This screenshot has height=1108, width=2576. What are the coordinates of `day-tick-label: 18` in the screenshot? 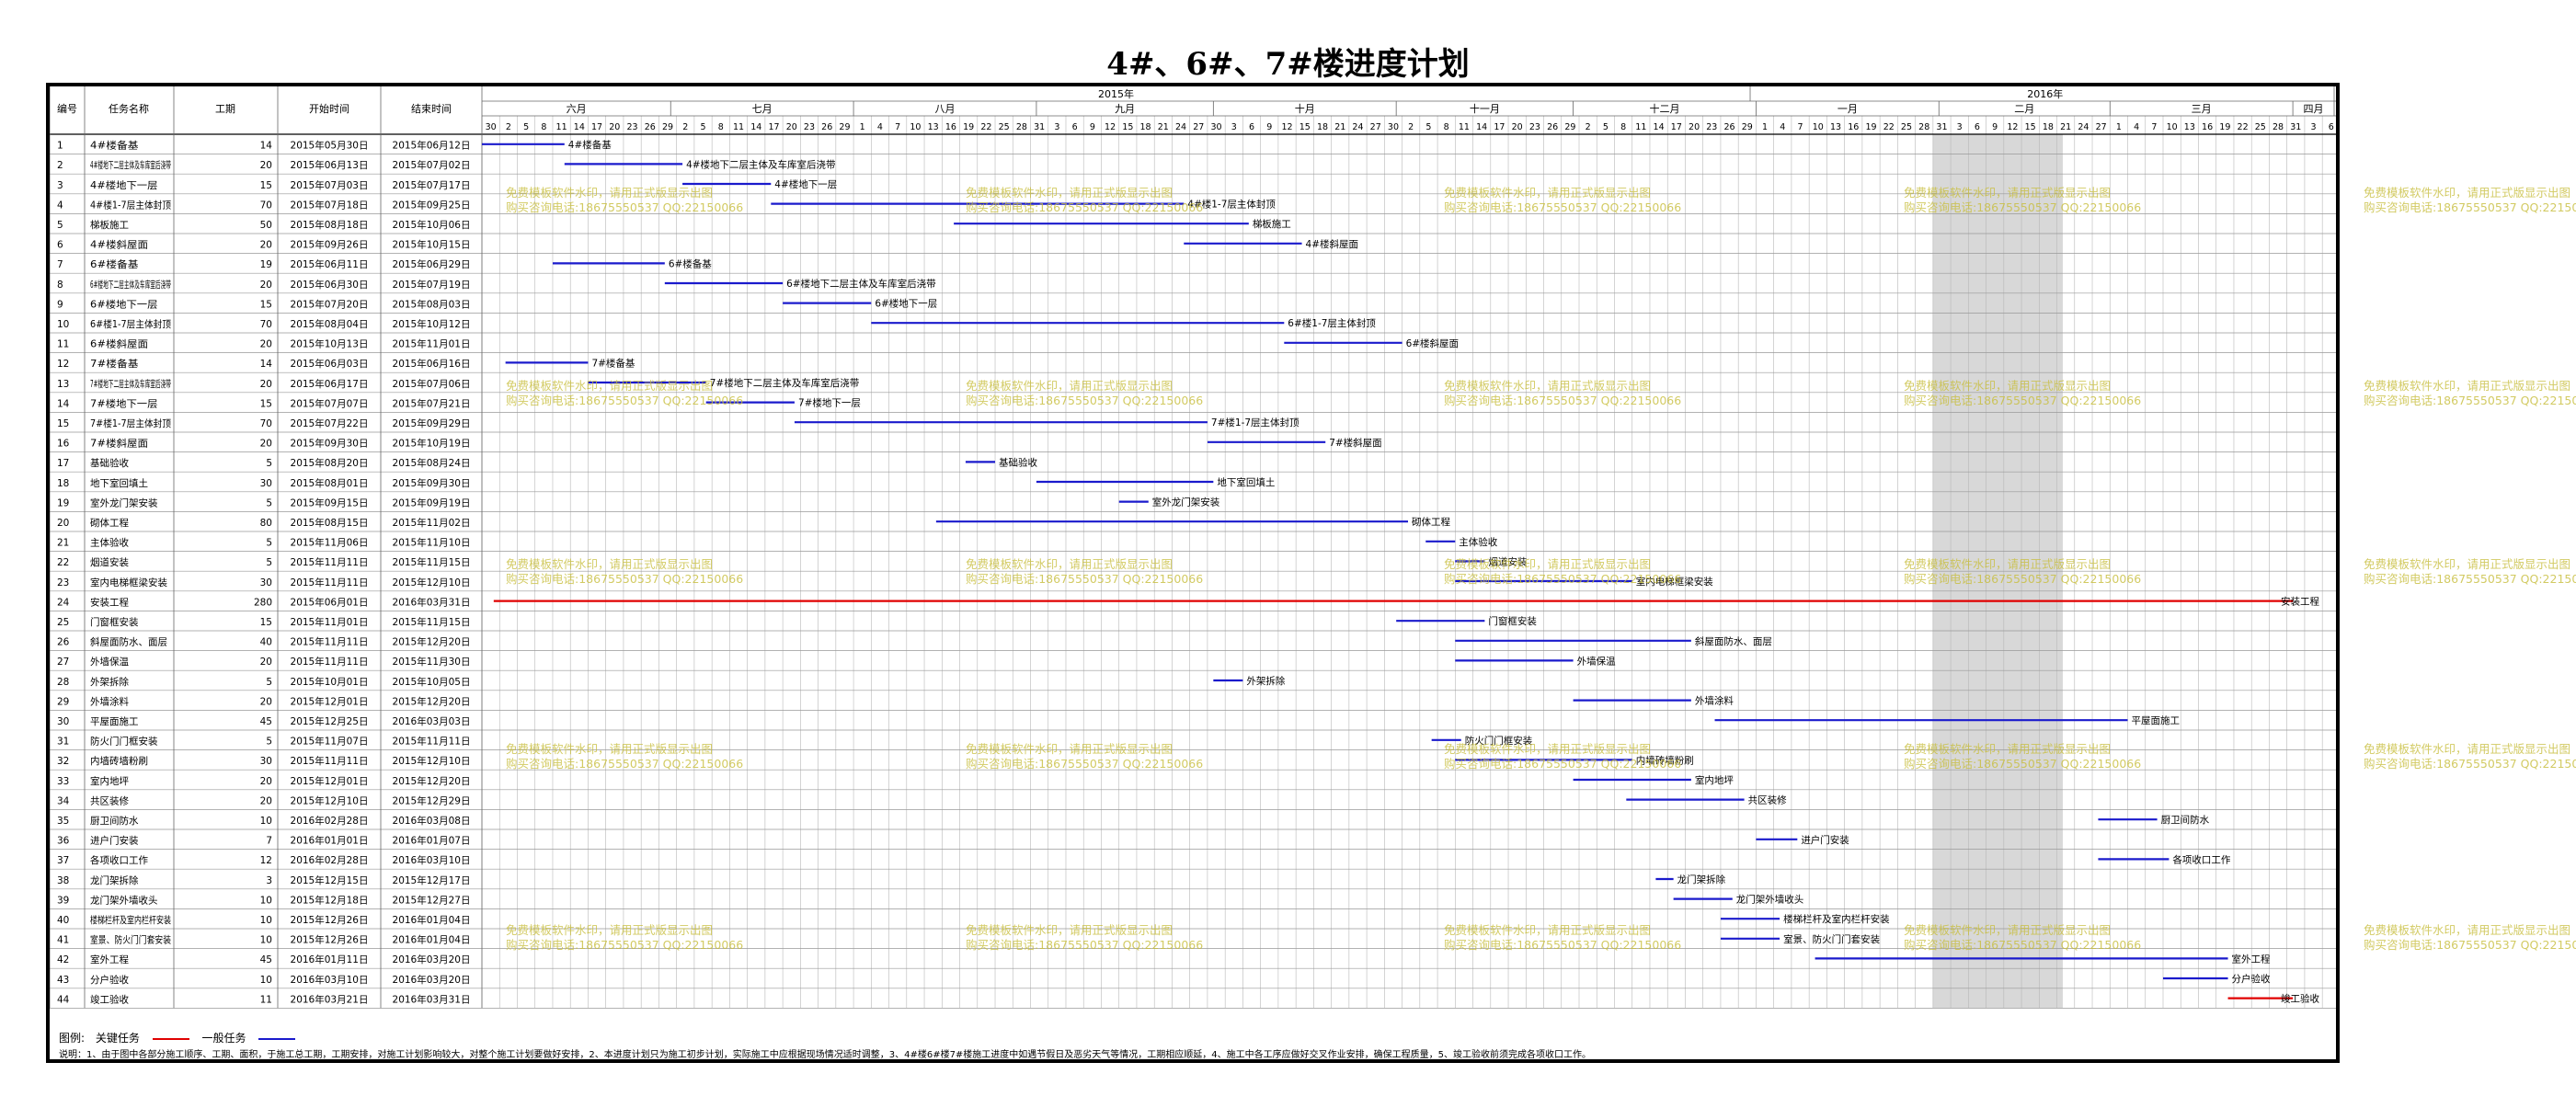 It's located at (2048, 127).